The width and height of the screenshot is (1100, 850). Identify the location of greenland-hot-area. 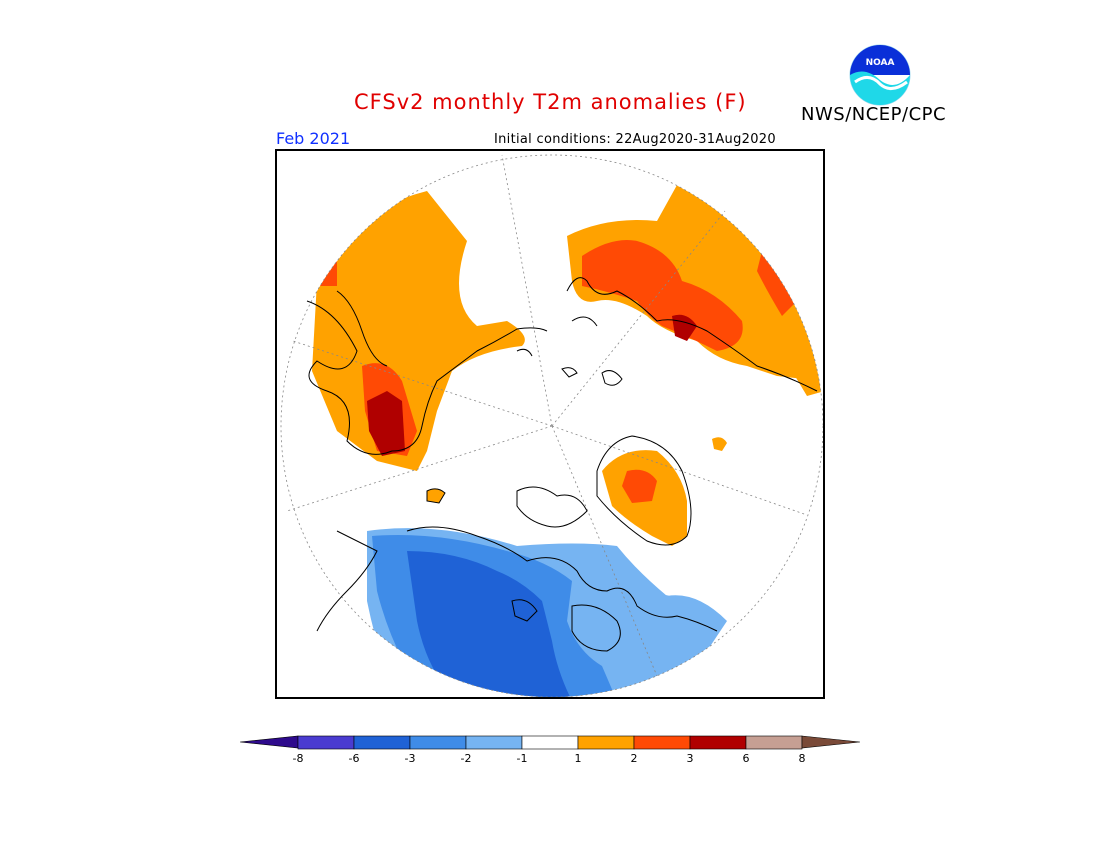
(639, 486).